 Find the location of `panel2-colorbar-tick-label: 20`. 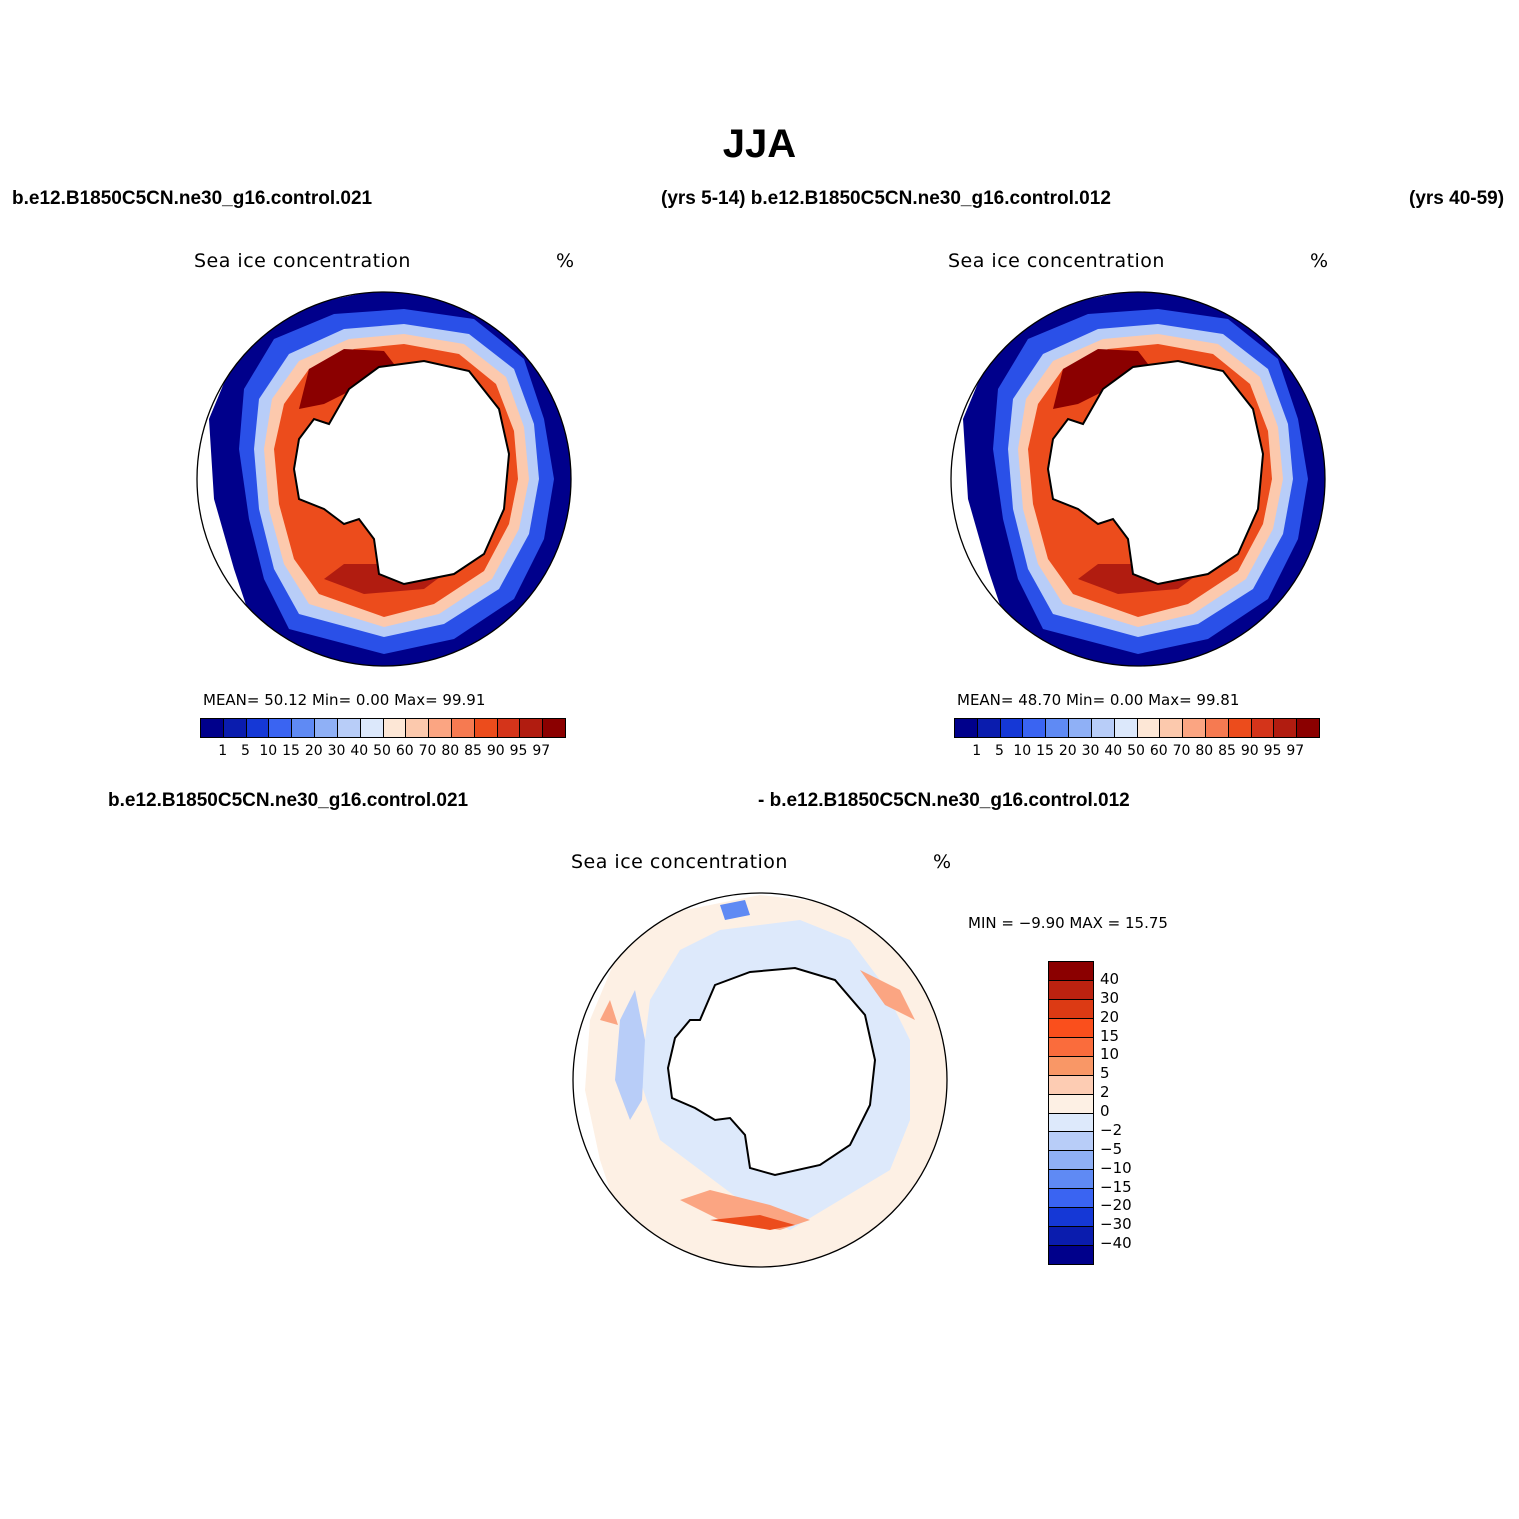

panel2-colorbar-tick-label: 20 is located at coordinates (1067, 751).